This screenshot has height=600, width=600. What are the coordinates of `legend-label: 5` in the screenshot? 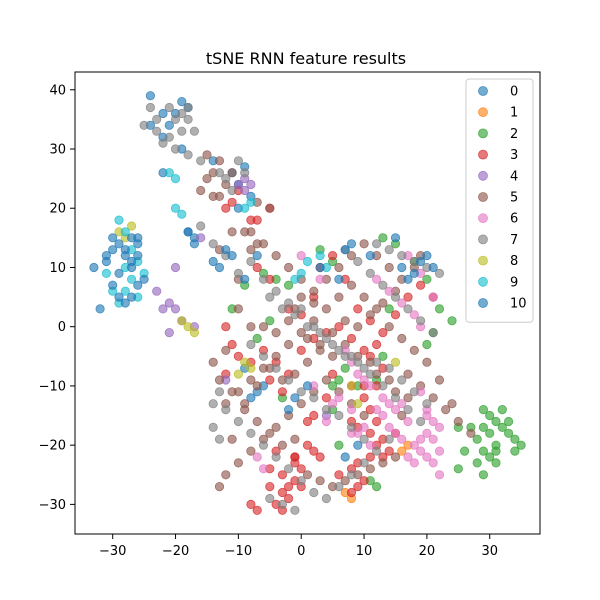 It's located at (514, 198).